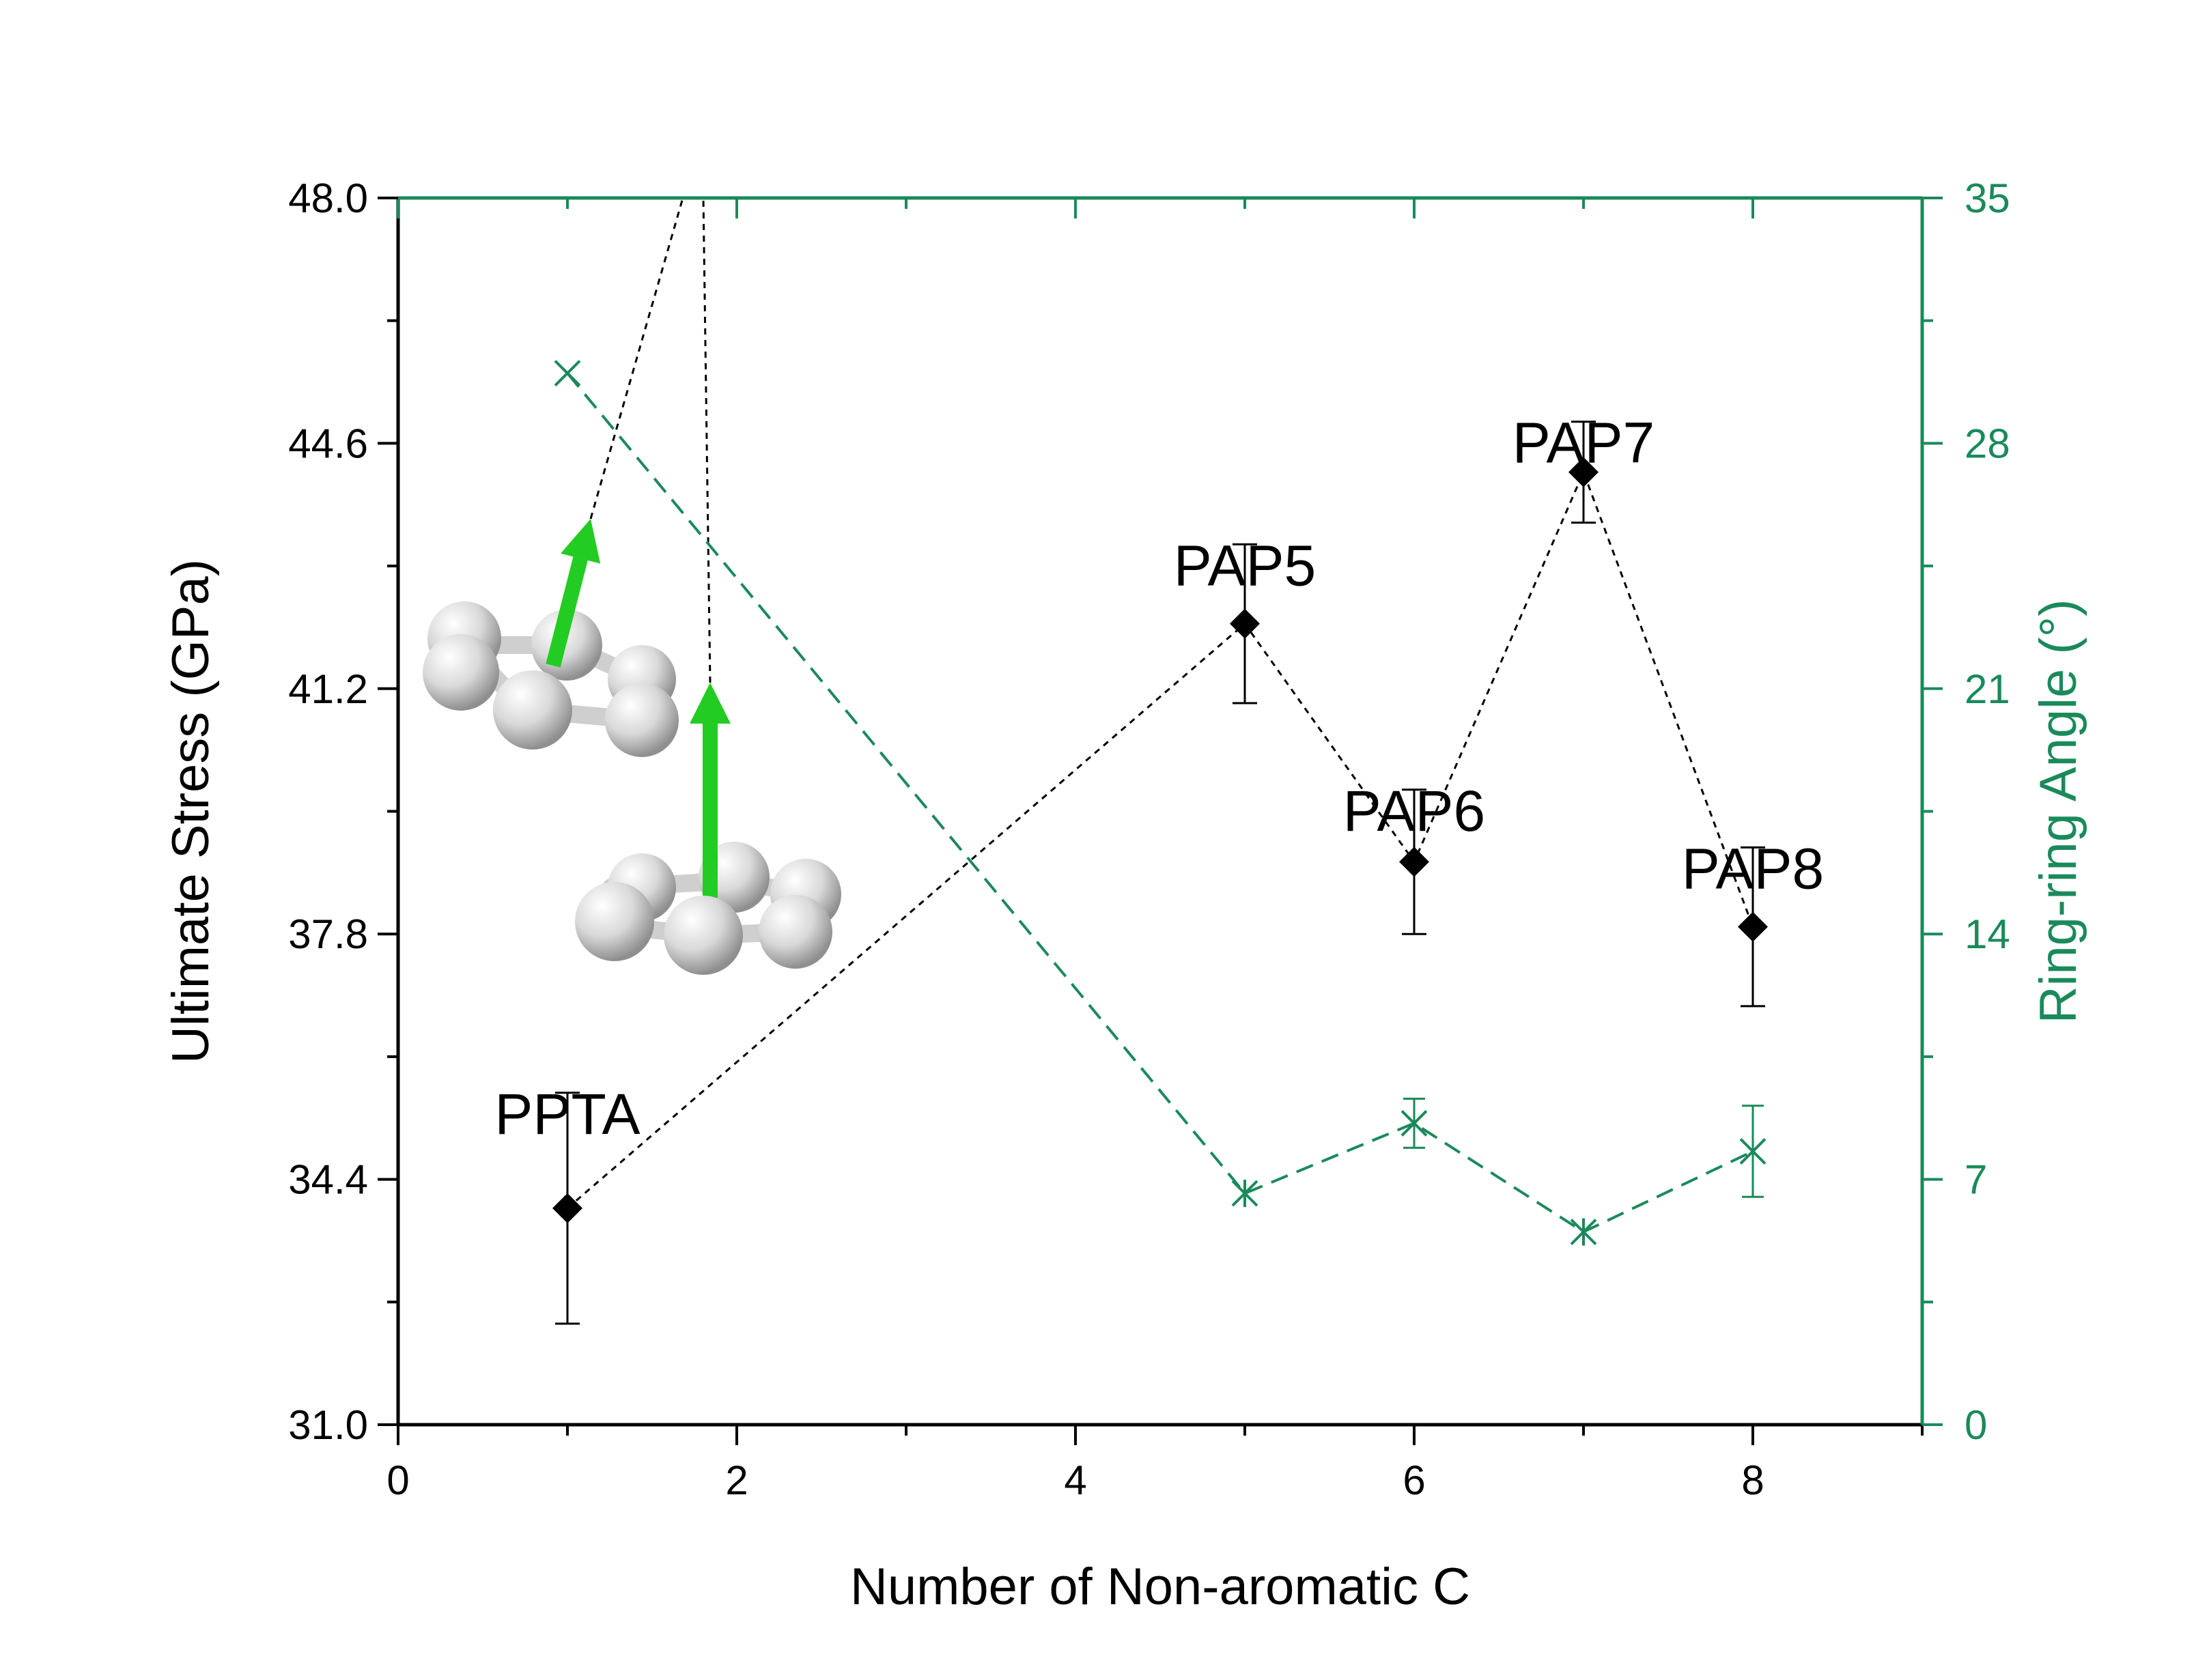  Describe the element at coordinates (328, 689) in the screenshot. I see `y-tick-label: 41.2` at that location.